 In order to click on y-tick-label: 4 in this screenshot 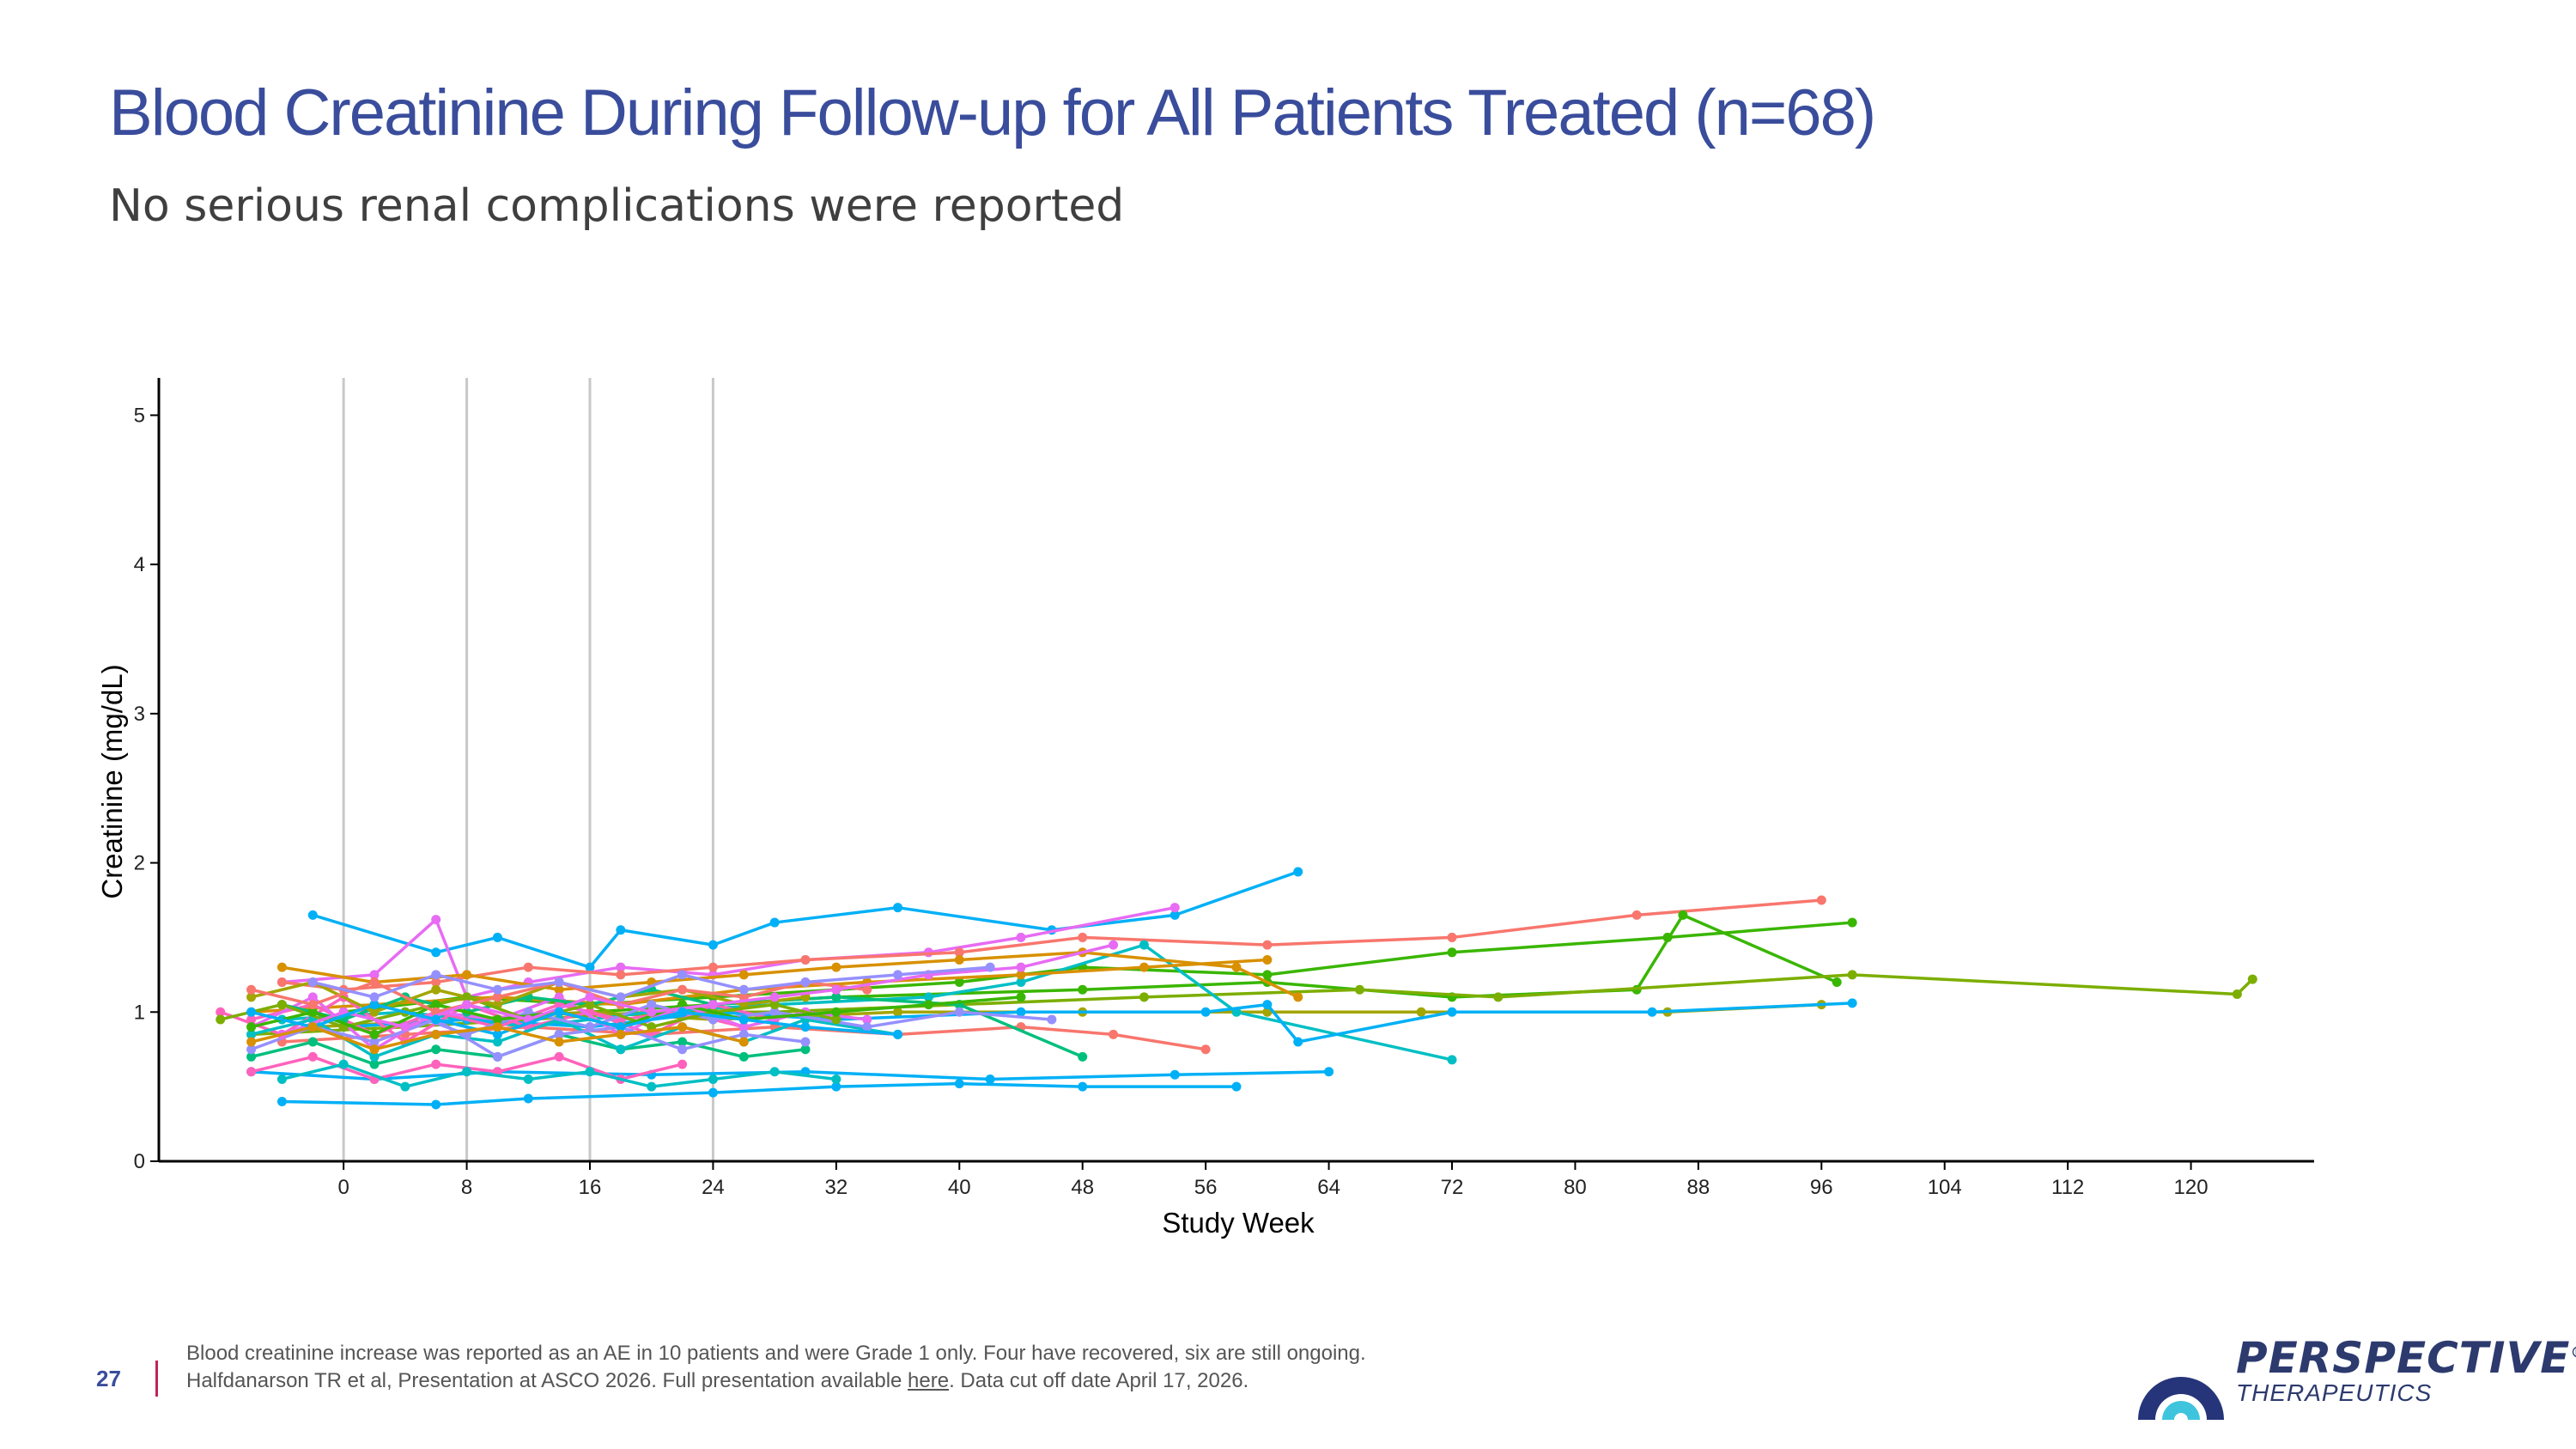, I will do `click(139, 564)`.